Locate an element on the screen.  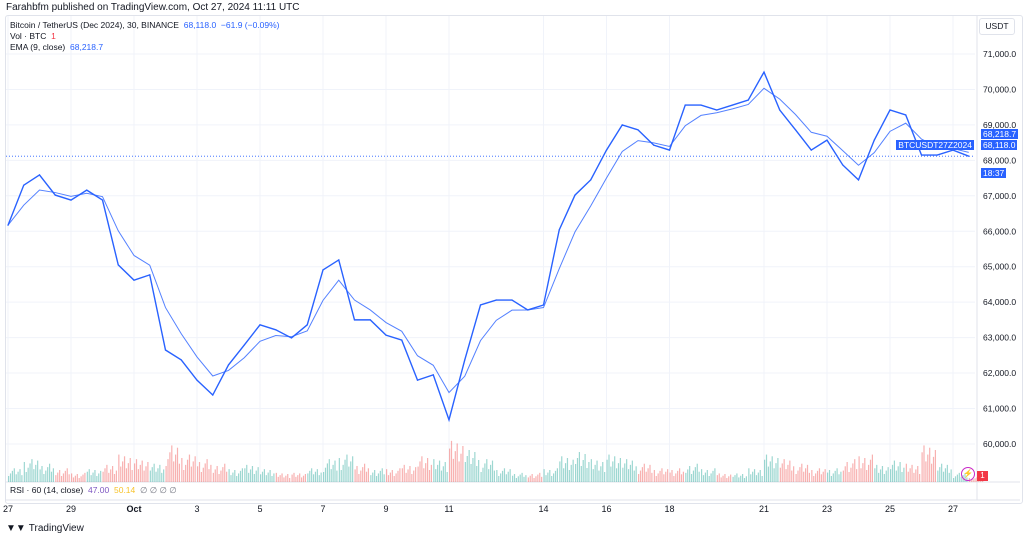
alert-count-badge: 1 is located at coordinates (982, 476).